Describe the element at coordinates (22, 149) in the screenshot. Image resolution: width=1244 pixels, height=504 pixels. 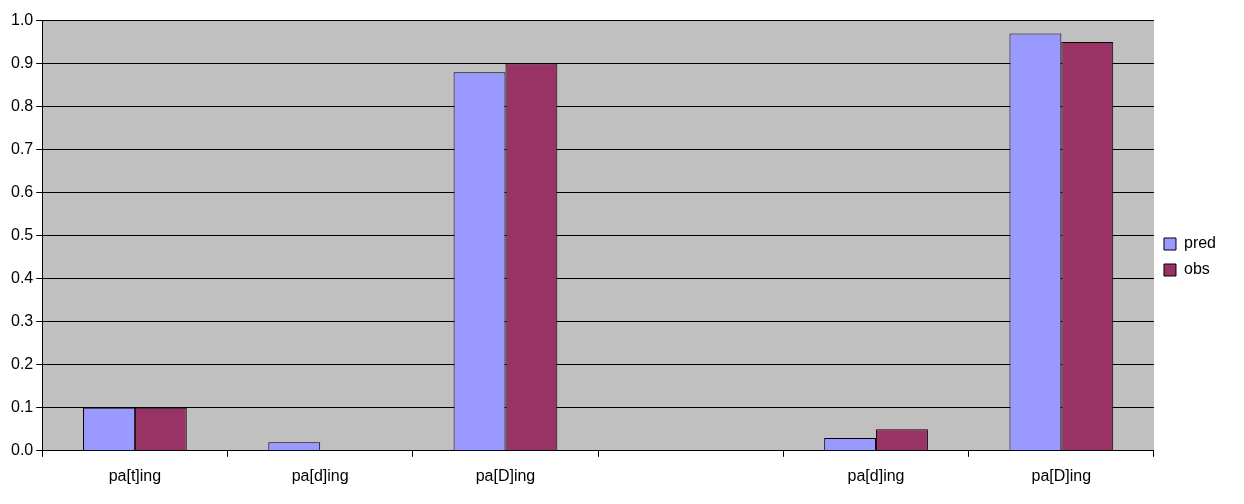
I see `y-tick-label: 0.7` at that location.